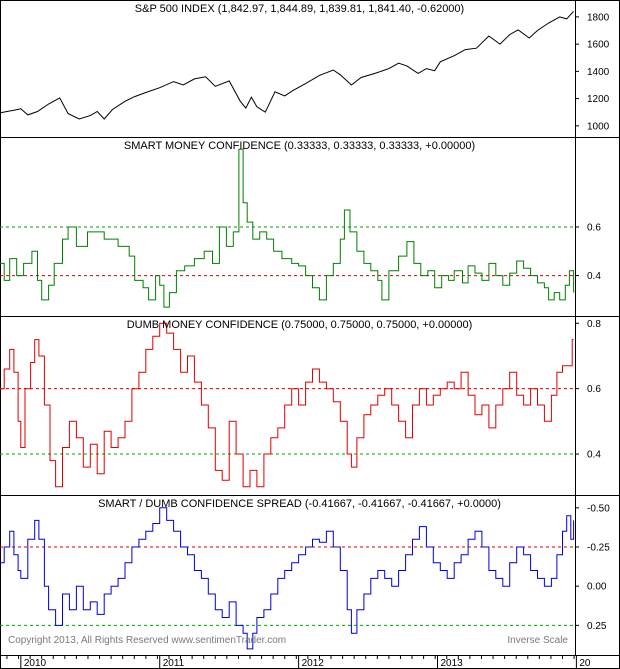  I want to click on y-tick-label: 0.25, so click(597, 626).